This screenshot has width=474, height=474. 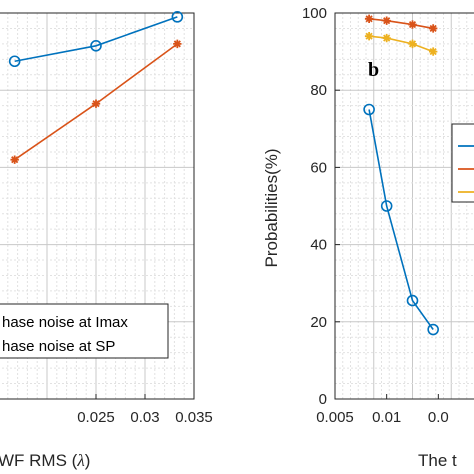 What do you see at coordinates (318, 322) in the screenshot?
I see `y-tick-label: 20` at bounding box center [318, 322].